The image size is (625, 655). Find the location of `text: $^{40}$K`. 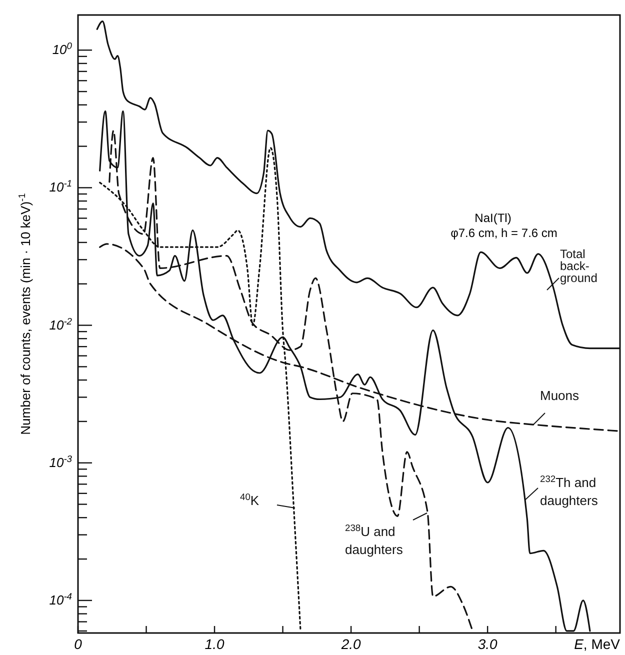

text: $^{40}$K is located at coordinates (250, 500).